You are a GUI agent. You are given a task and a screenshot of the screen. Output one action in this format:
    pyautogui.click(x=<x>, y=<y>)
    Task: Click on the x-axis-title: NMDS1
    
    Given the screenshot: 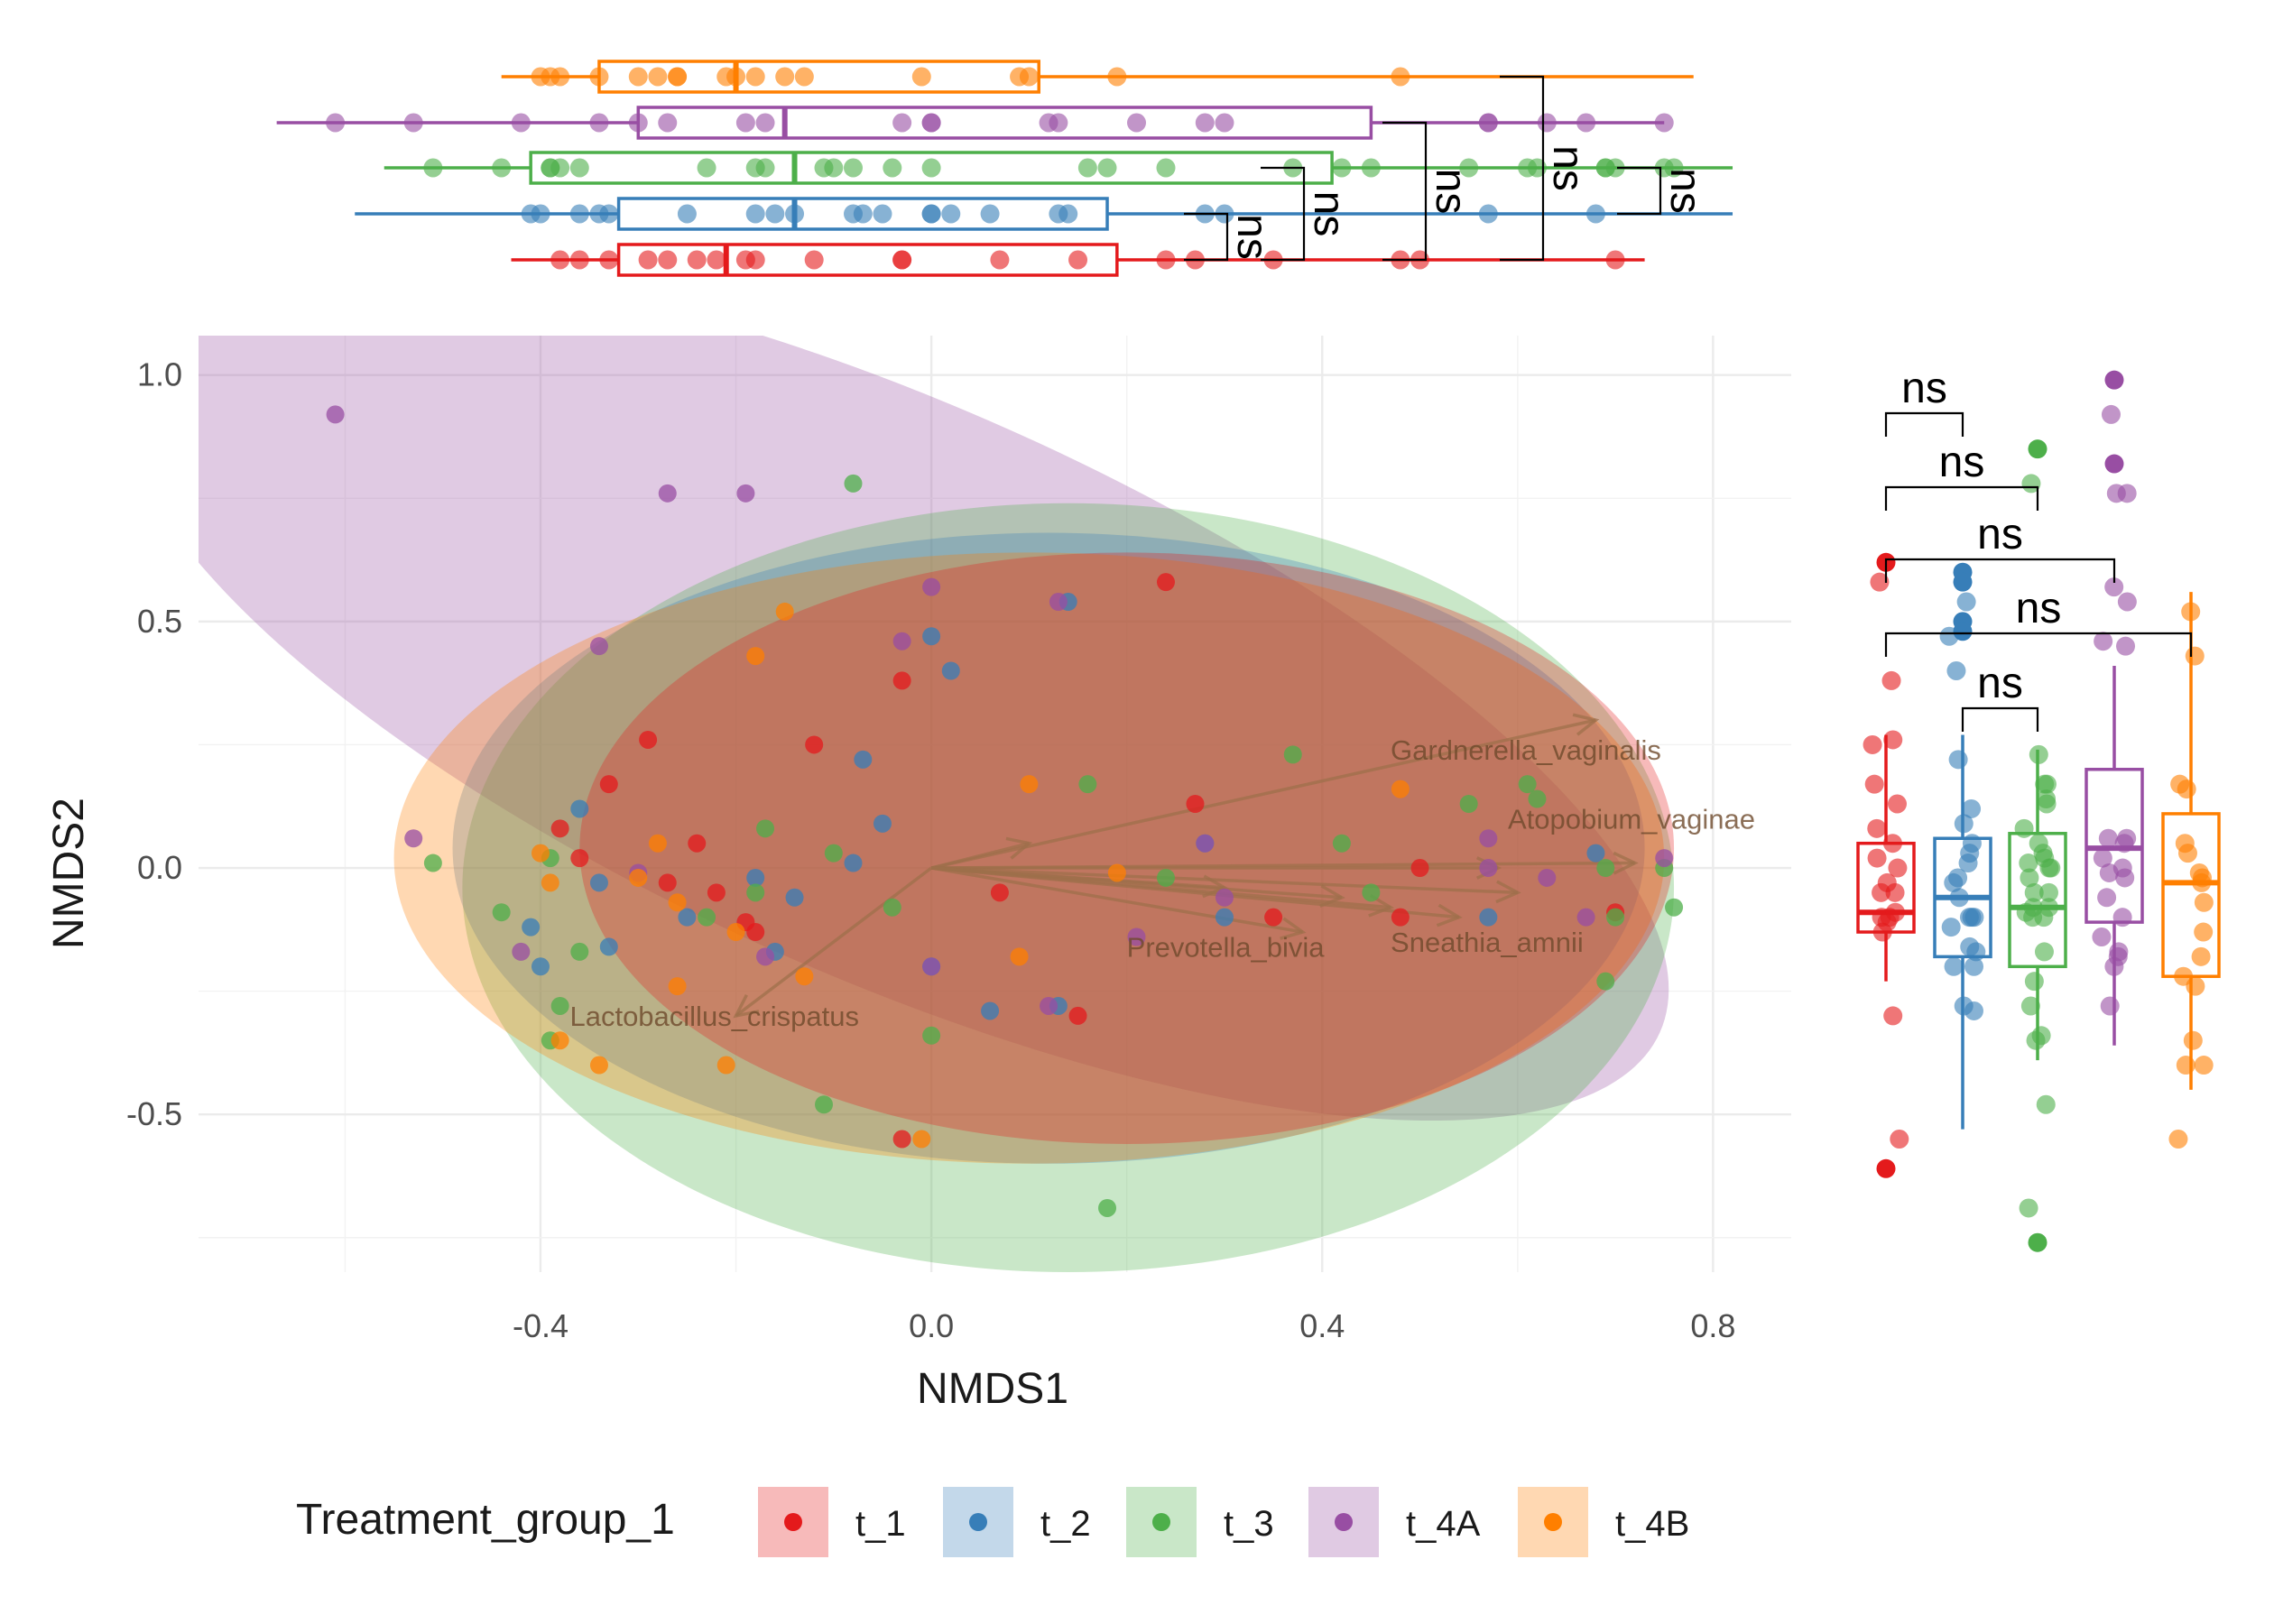 What is the action you would take?
    pyautogui.click(x=993, y=1389)
    